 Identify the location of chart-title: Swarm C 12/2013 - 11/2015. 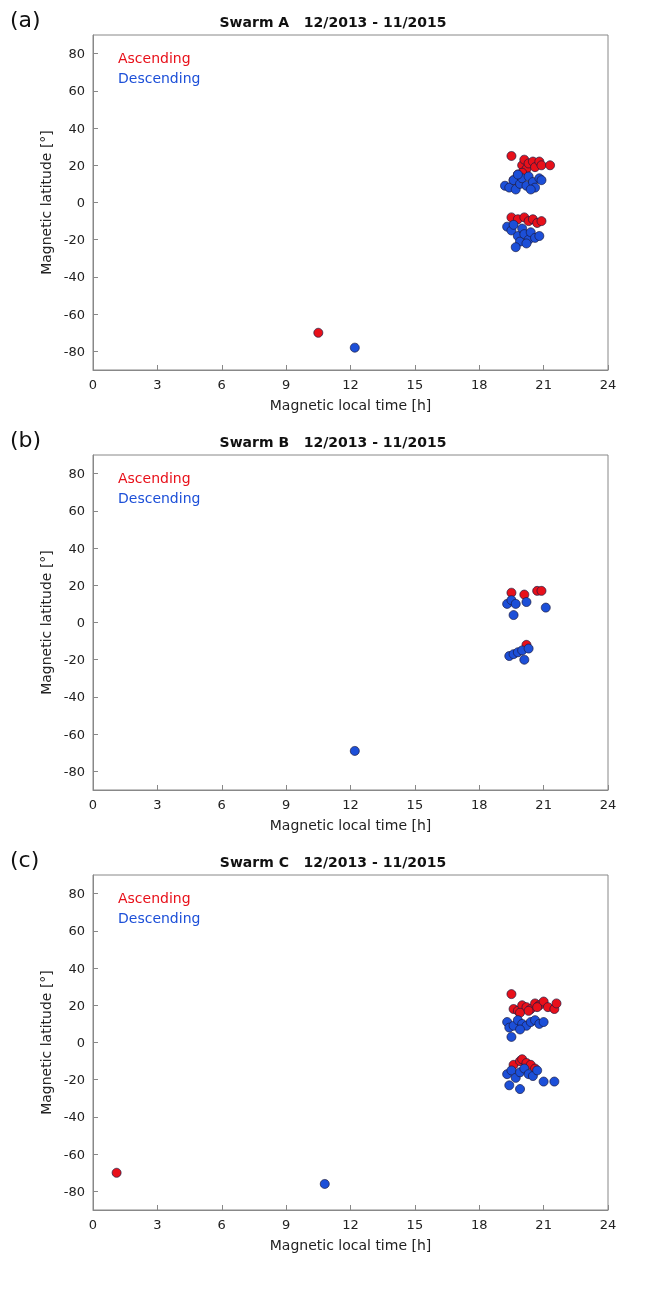
(333, 862).